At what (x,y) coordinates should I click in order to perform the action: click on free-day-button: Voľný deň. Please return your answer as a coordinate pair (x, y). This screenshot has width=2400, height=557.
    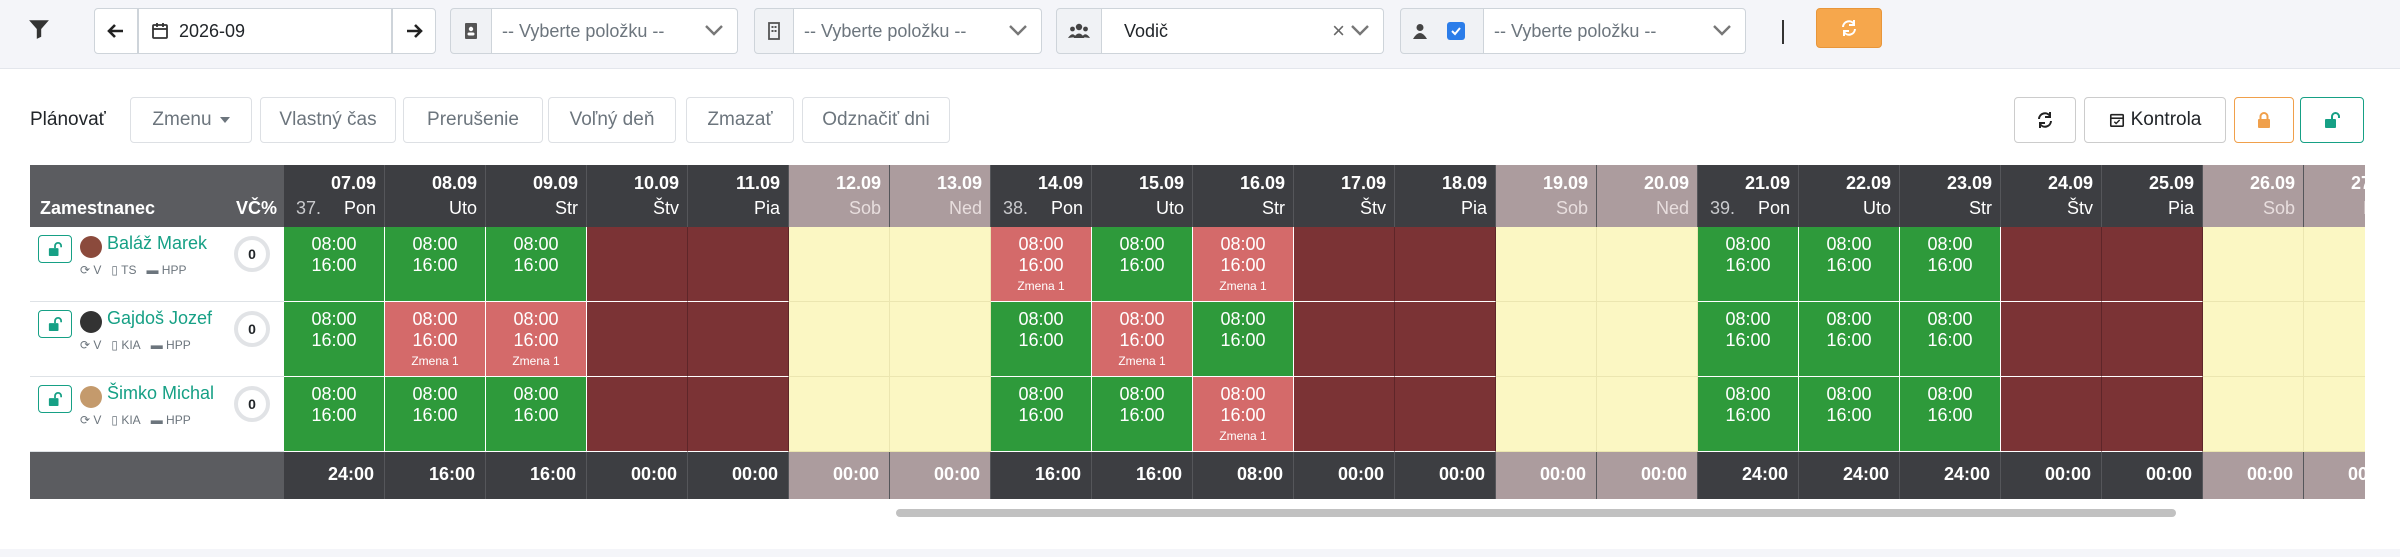
    Looking at the image, I should click on (612, 120).